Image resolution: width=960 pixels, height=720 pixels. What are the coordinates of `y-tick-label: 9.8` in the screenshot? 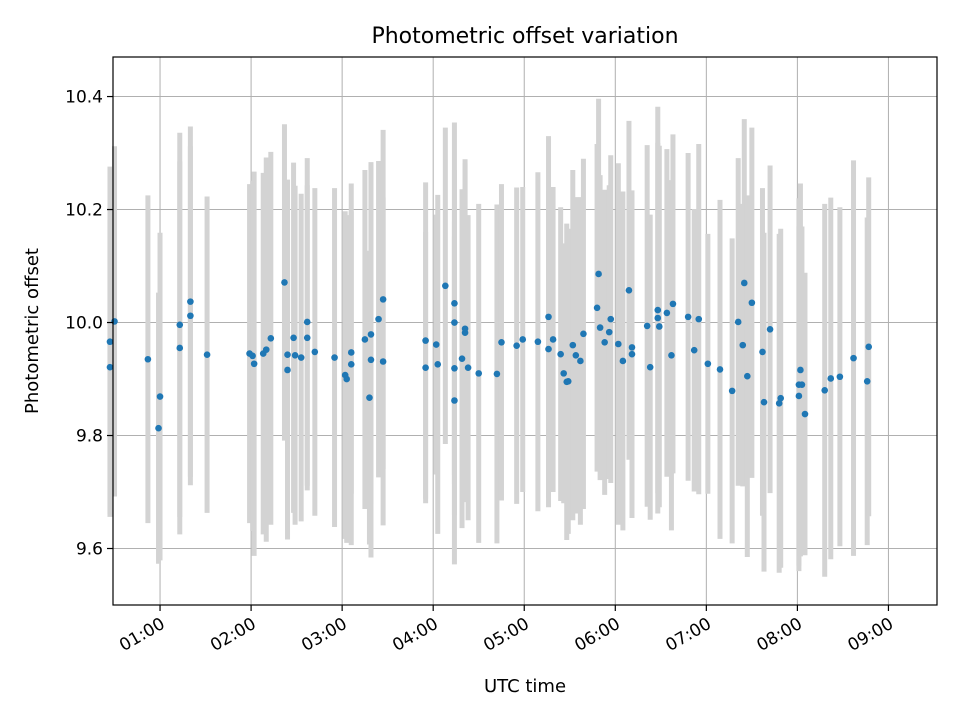 It's located at (89, 437).